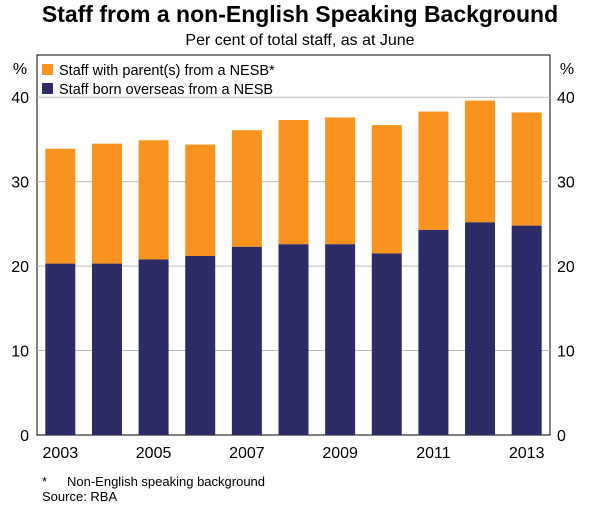 The image size is (600, 505). Describe the element at coordinates (166, 90) in the screenshot. I see `legend-label-born-overseas: Staff born overseas from a NESB` at that location.